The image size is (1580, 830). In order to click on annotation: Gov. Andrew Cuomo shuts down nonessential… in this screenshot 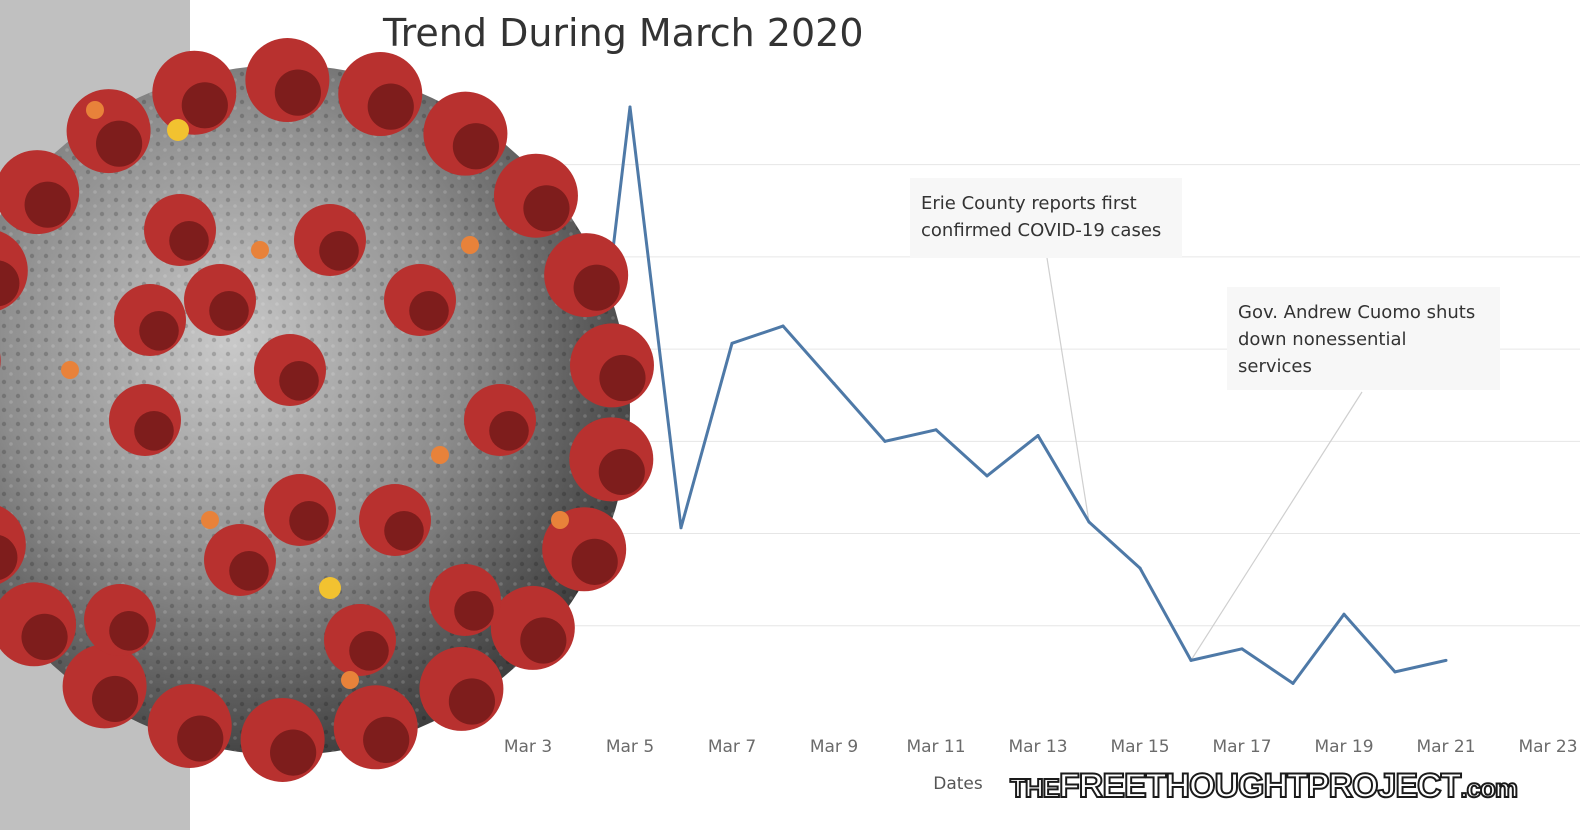, I will do `click(1363, 338)`.